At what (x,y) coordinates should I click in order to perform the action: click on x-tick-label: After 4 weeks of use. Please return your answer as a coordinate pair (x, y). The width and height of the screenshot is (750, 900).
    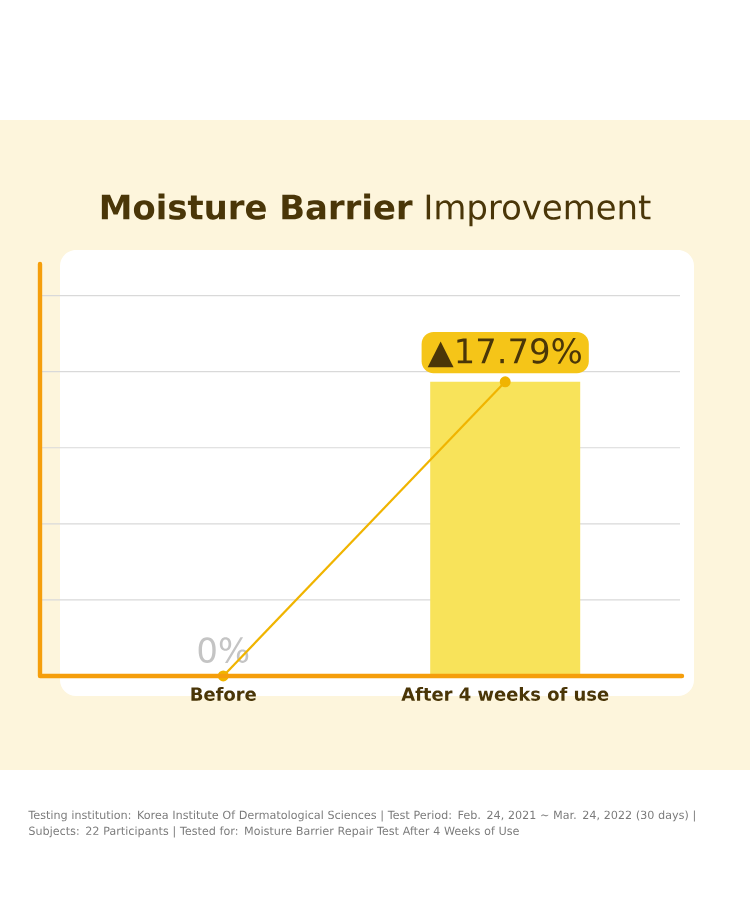
    Looking at the image, I should click on (505, 694).